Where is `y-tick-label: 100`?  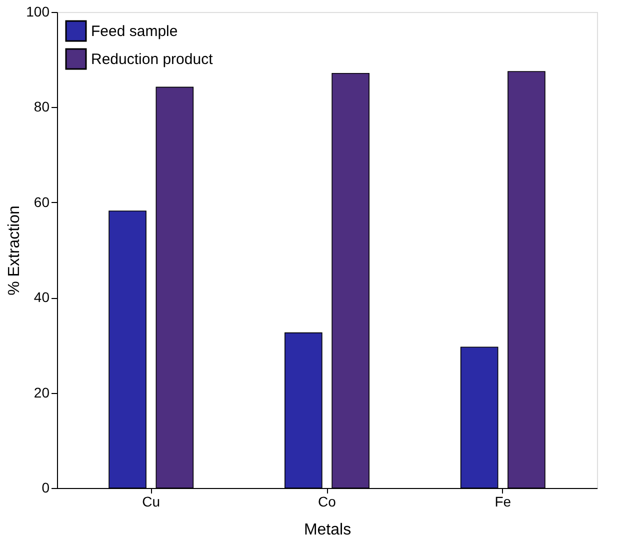 y-tick-label: 100 is located at coordinates (38, 12).